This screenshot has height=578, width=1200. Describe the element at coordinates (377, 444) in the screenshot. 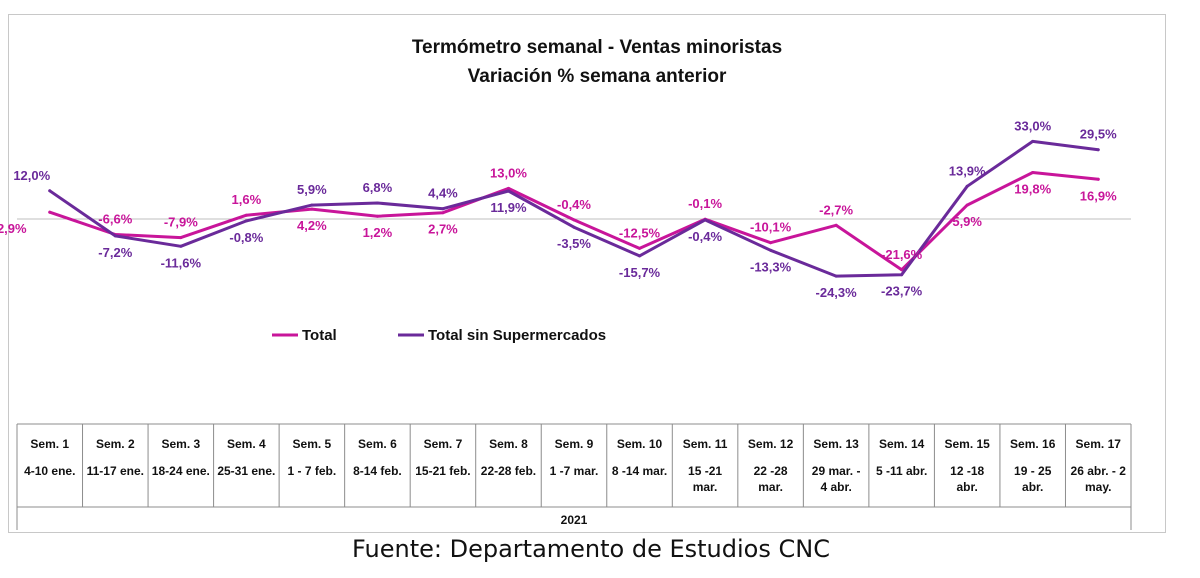

I see `category-week-label: Sem. 6` at that location.